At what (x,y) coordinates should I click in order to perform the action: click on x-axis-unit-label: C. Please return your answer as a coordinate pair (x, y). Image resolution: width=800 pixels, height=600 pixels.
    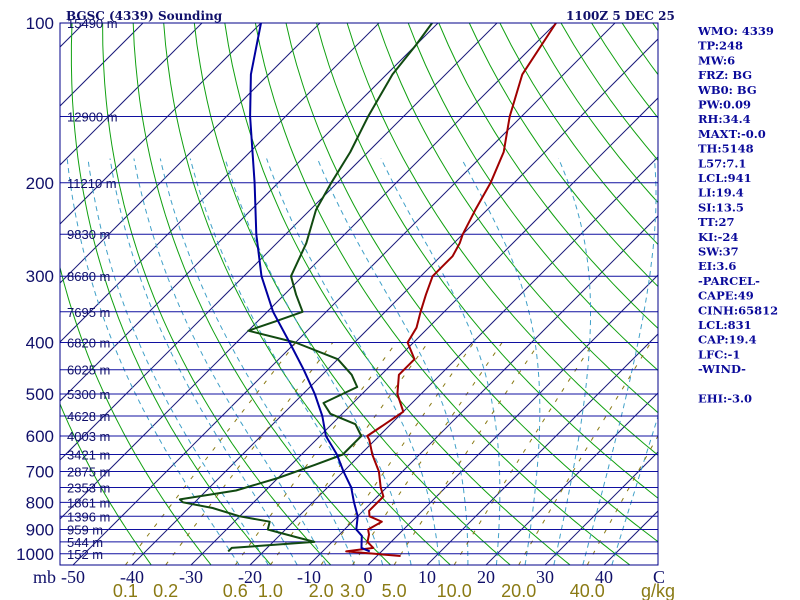
    Looking at the image, I should click on (659, 577).